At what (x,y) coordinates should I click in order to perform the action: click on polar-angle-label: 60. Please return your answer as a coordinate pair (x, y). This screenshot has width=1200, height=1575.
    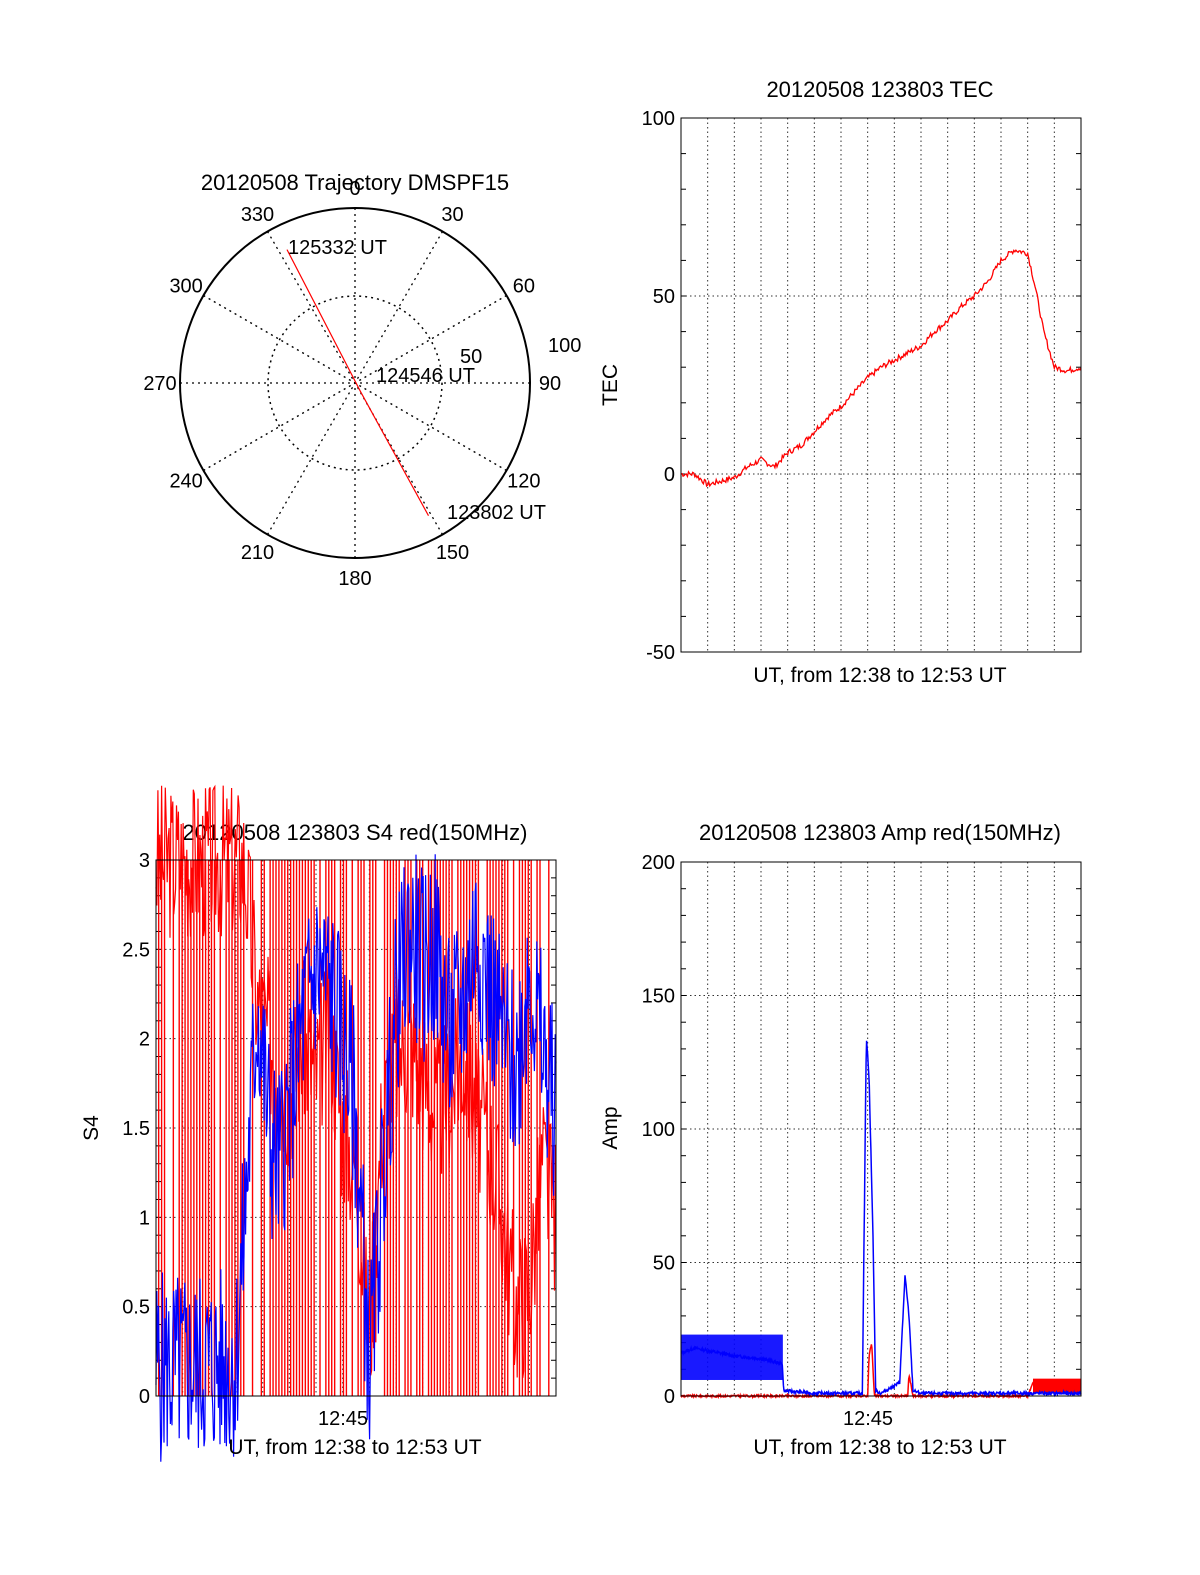
    Looking at the image, I should click on (524, 287).